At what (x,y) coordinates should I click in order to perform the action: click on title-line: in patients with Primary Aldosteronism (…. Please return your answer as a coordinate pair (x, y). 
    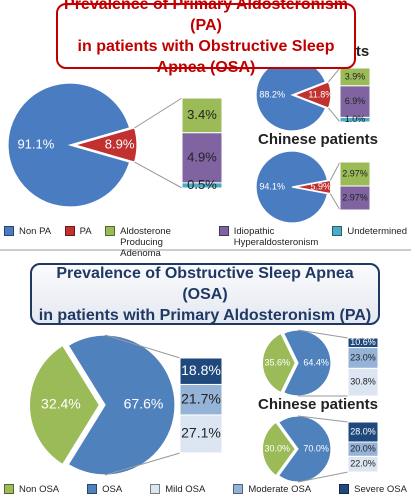
    Looking at the image, I should click on (205, 315).